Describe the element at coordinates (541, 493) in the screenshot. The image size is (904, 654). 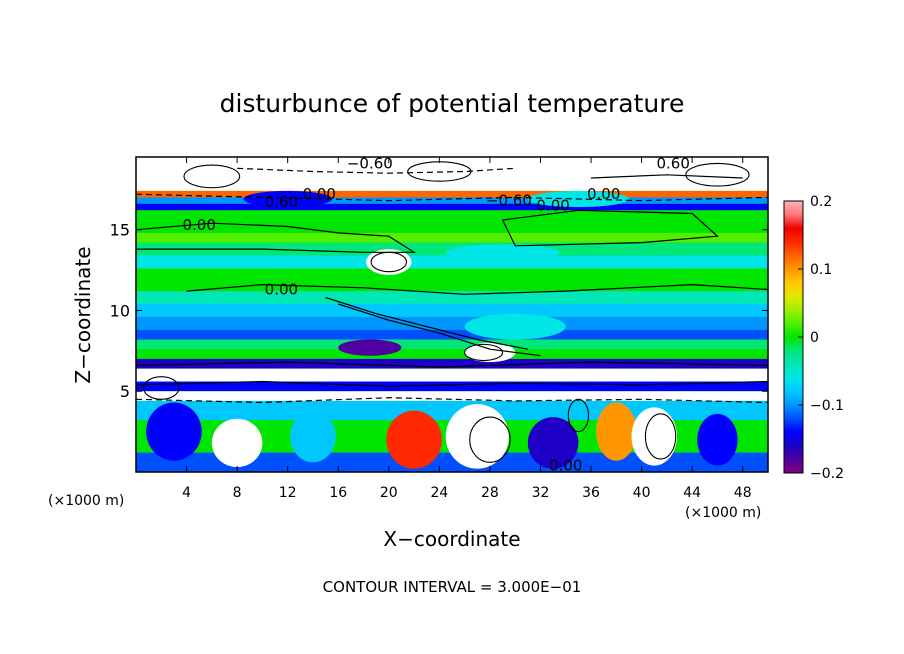
I see `x-tick-label: 32` at that location.